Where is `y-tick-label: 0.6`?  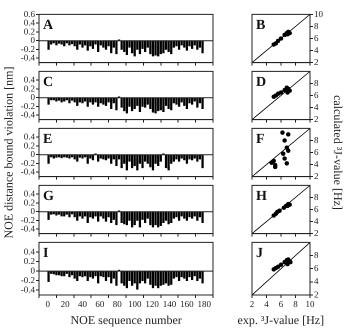 y-tick-label: 0.6 is located at coordinates (30, 13).